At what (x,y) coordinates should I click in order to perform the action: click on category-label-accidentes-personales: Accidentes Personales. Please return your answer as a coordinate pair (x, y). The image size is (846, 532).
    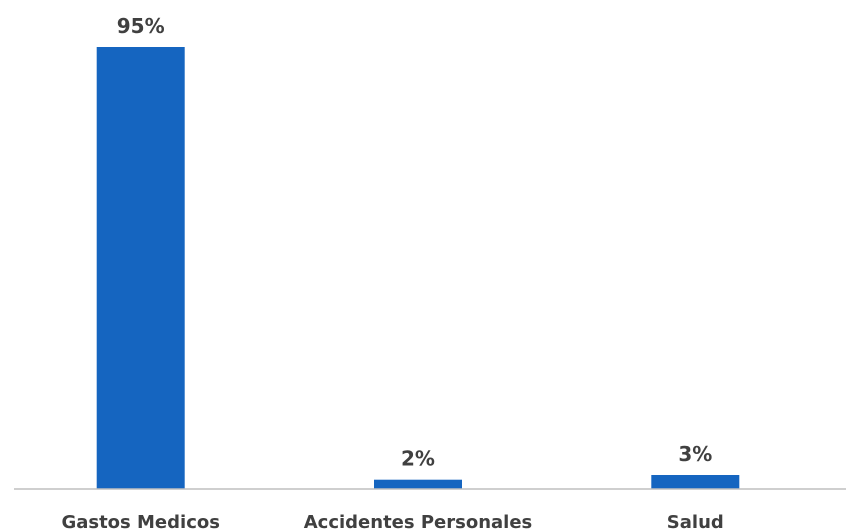
    Looking at the image, I should click on (418, 522).